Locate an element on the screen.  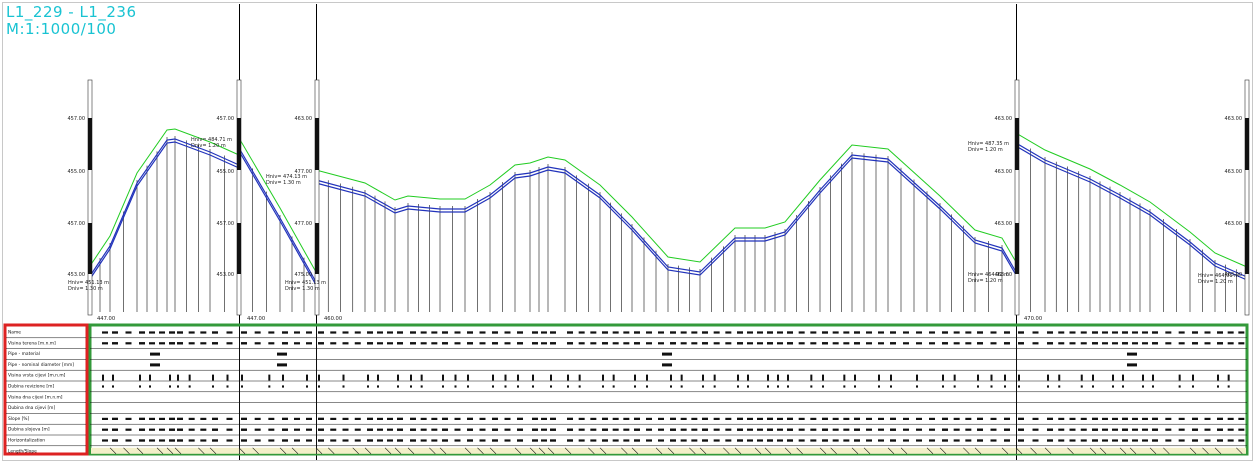
row-label: Visina dna cijevi [m.n.m] is located at coordinates (35, 397).